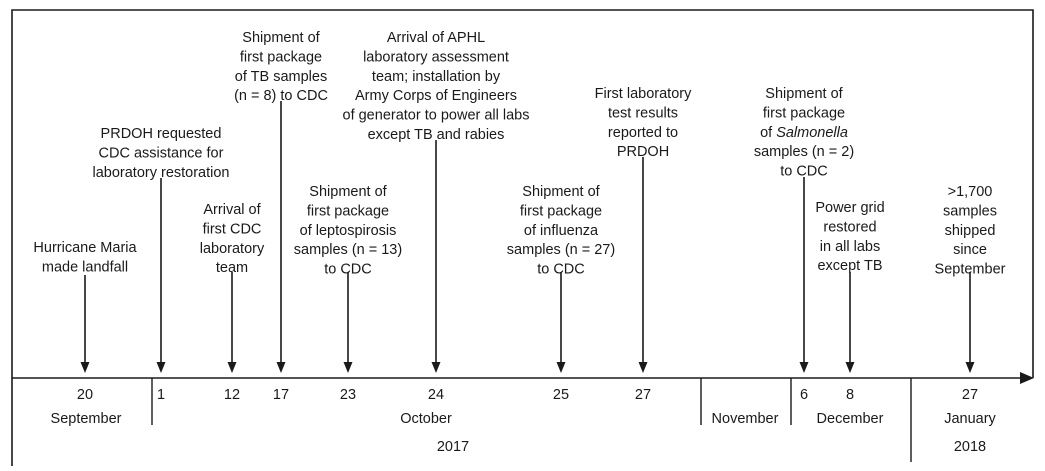  Describe the element at coordinates (643, 133) in the screenshot. I see `event-label-7-line-2: reported to` at that location.